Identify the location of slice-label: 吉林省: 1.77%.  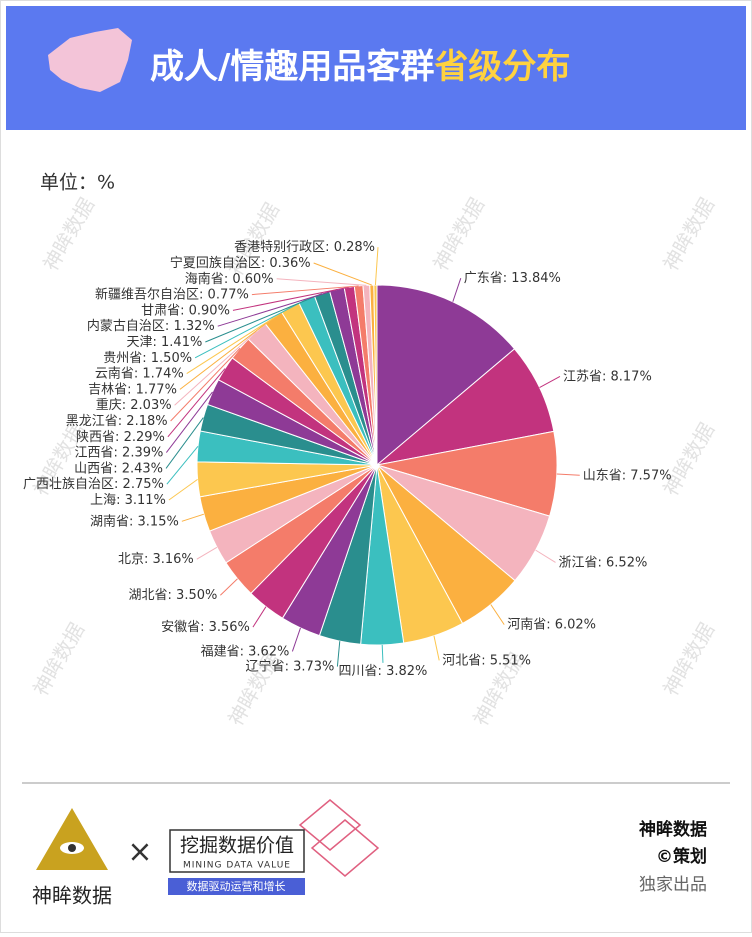
(132, 389).